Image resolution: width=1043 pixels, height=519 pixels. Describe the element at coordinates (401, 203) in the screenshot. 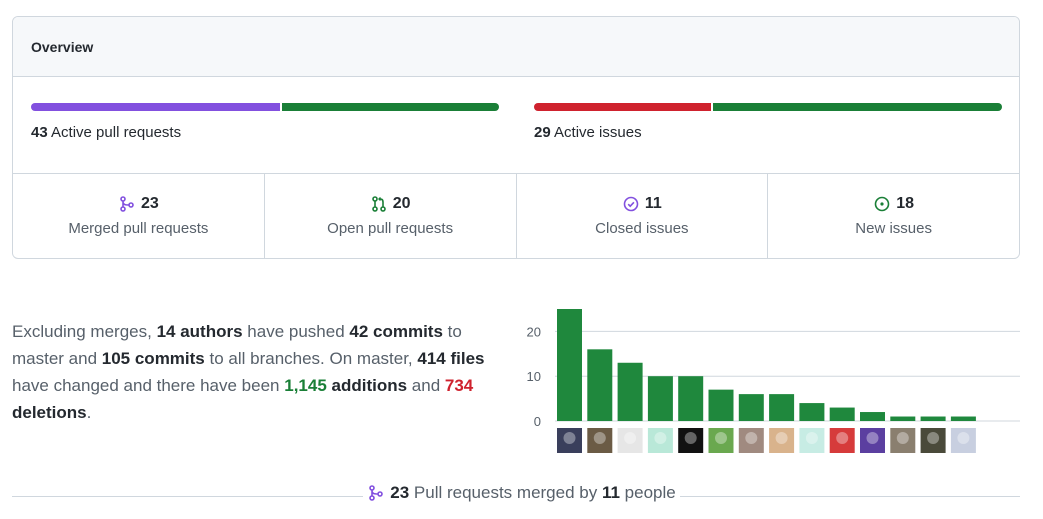

I see `open-pr-count: 20` at that location.